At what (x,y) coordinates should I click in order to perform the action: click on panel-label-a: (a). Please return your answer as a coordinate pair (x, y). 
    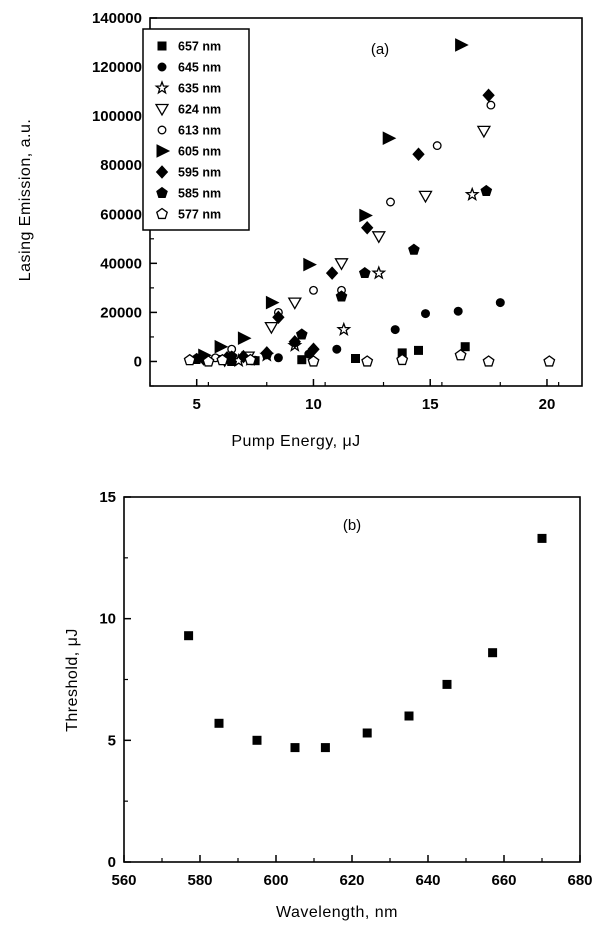
    Looking at the image, I should click on (380, 49).